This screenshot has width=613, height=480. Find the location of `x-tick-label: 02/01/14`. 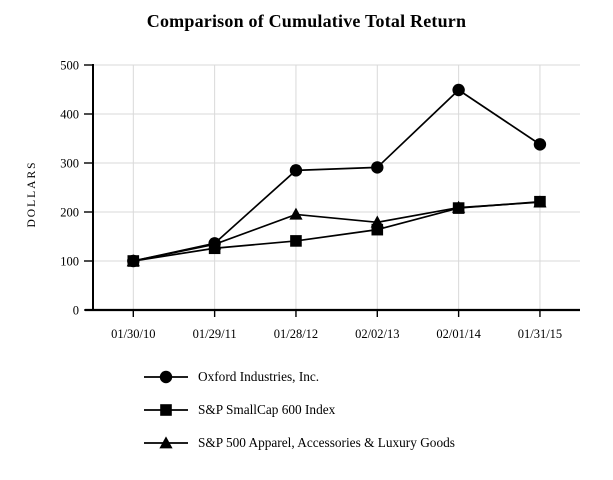

x-tick-label: 02/01/14 is located at coordinates (458, 334).